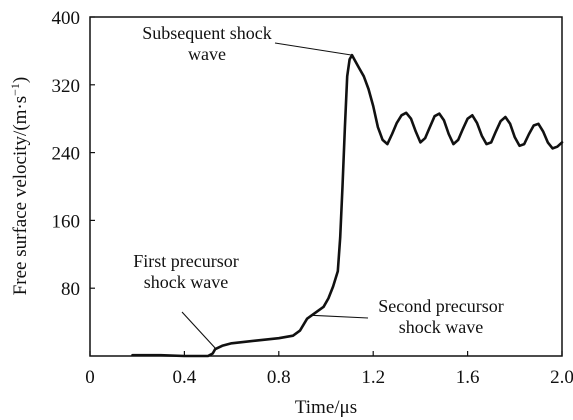 This screenshot has height=420, width=573. Describe the element at coordinates (326, 407) in the screenshot. I see `x-axis-label: Time/μs` at that location.